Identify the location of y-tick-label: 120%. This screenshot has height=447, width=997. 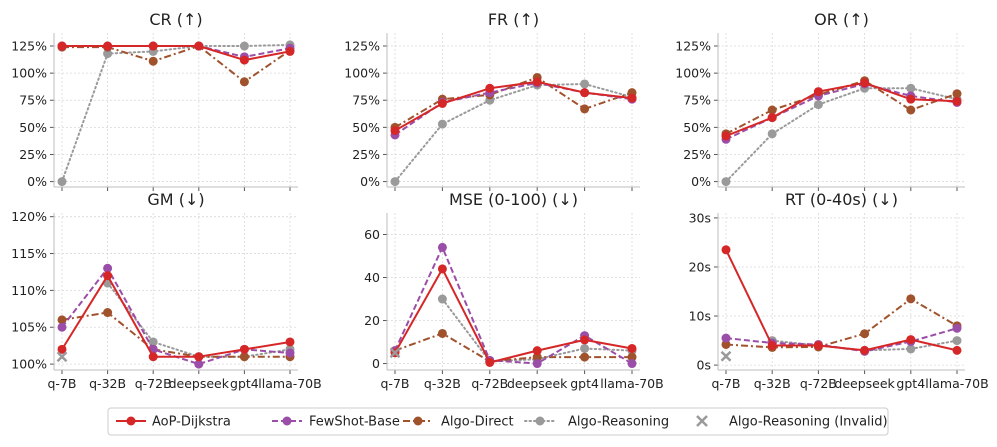
(29, 216).